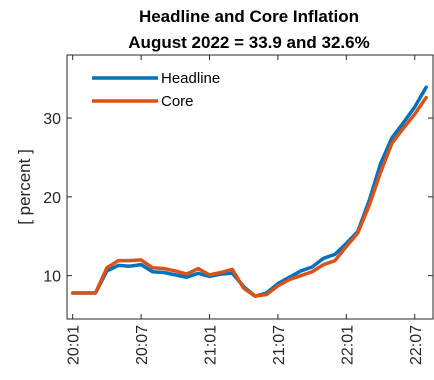  What do you see at coordinates (177, 101) in the screenshot?
I see `legend-label-core: Core` at bounding box center [177, 101].